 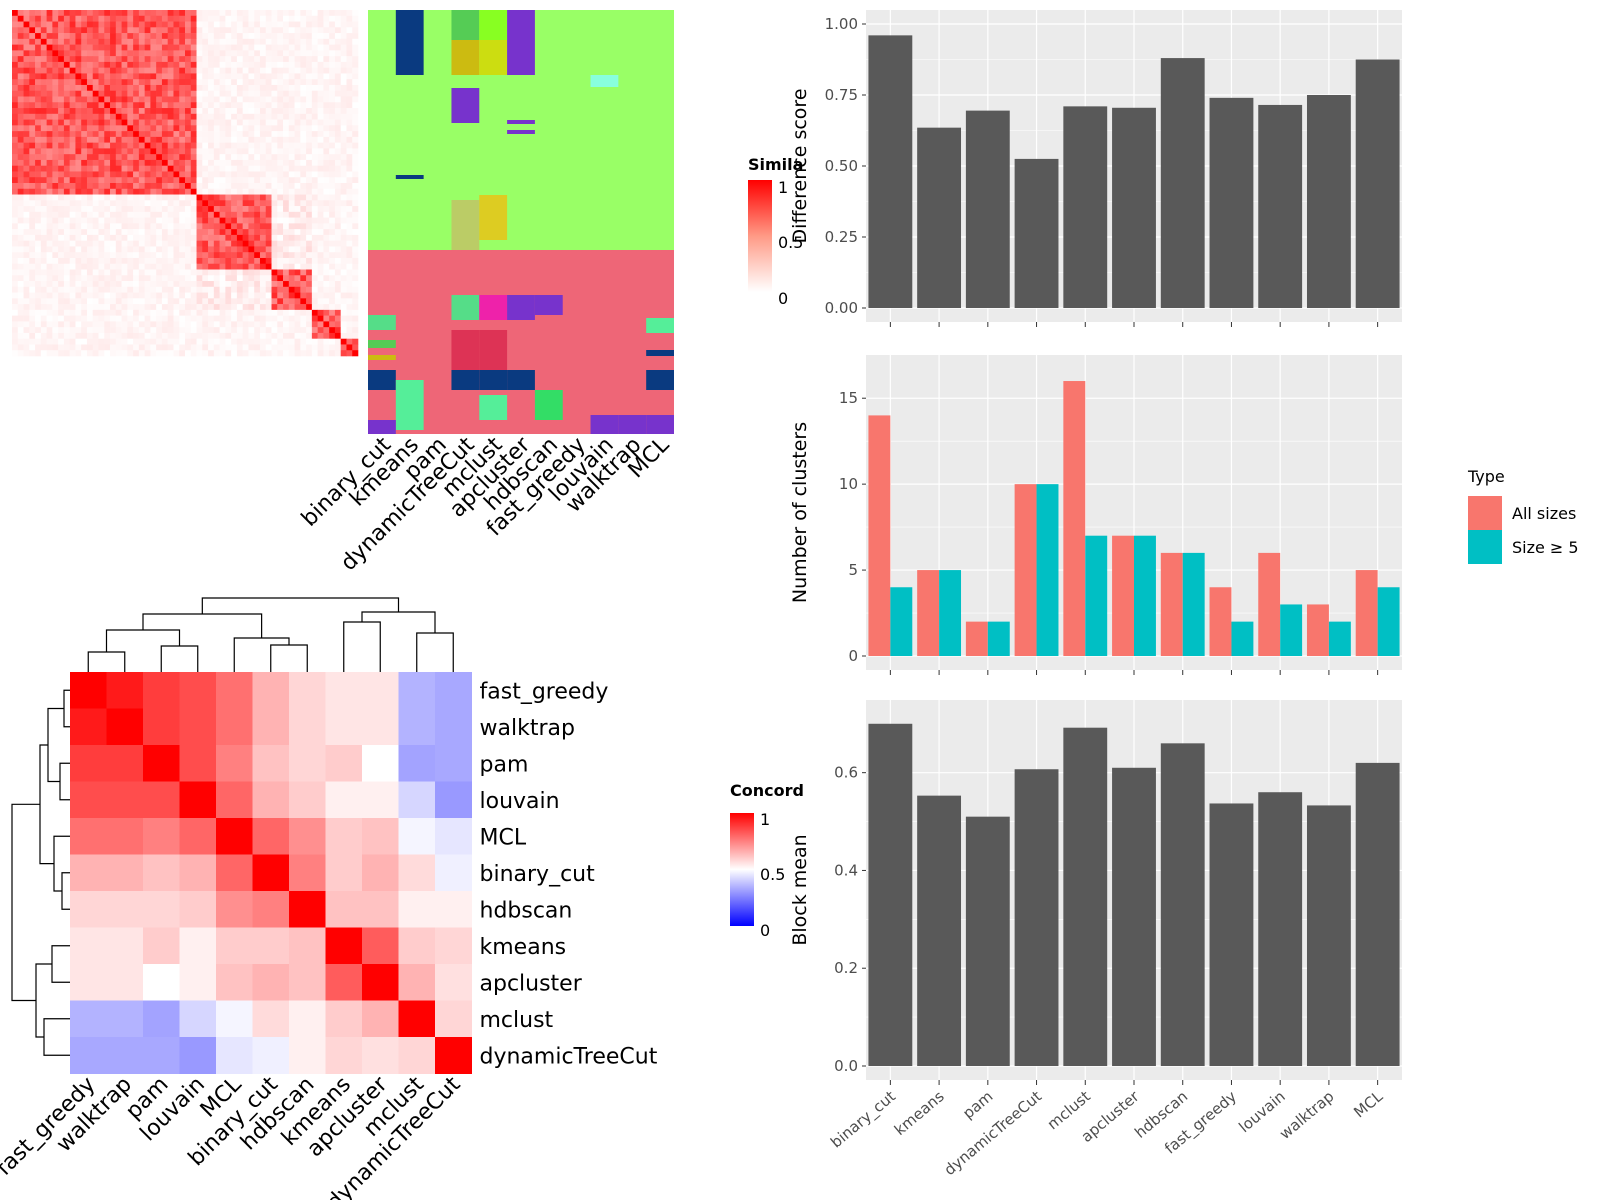 I want to click on bar-all-sizes, so click(x=976, y=638).